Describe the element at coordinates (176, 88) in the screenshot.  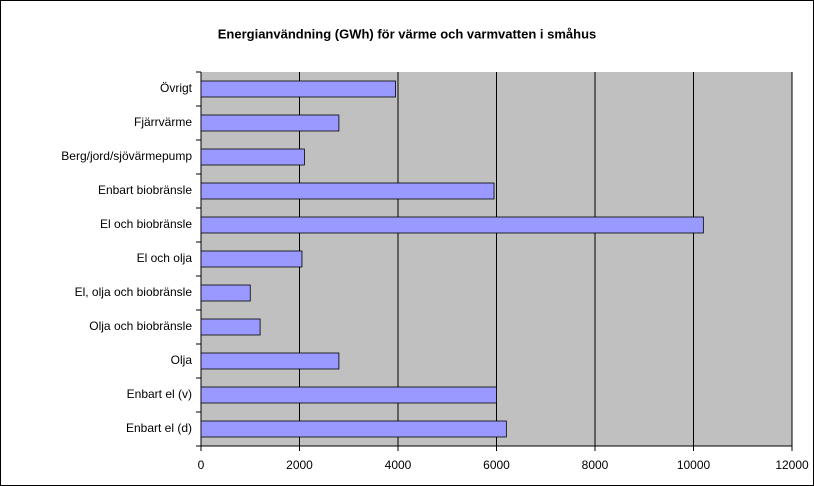
I see `y-tick-label: Övrigt` at that location.